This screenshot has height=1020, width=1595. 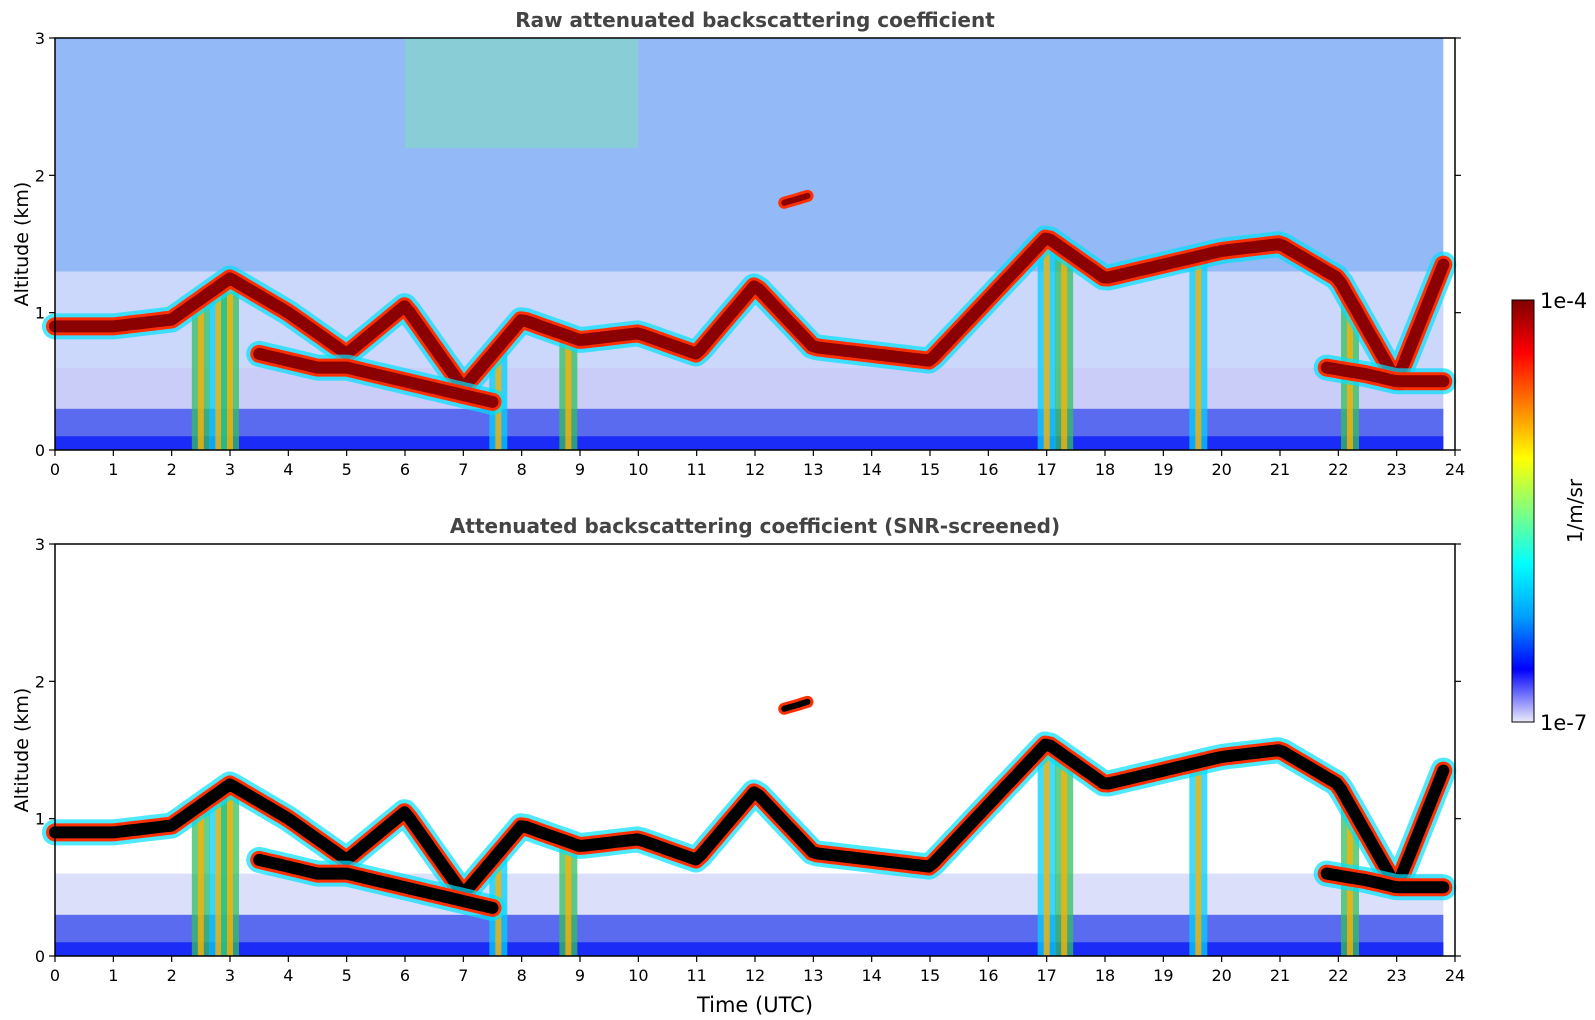 I want to click on y-tick-label: 2, so click(x=40, y=175).